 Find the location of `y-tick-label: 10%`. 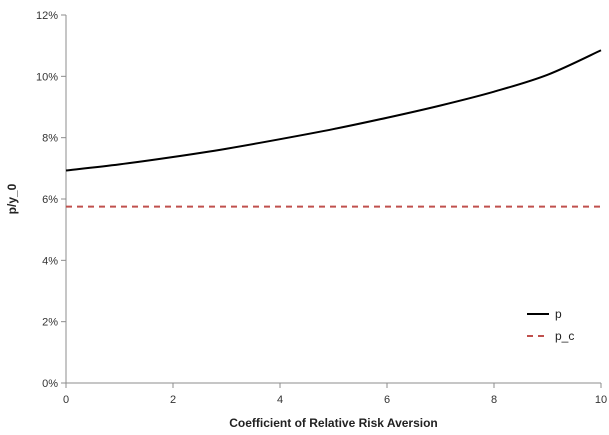

y-tick-label: 10% is located at coordinates (47, 77).